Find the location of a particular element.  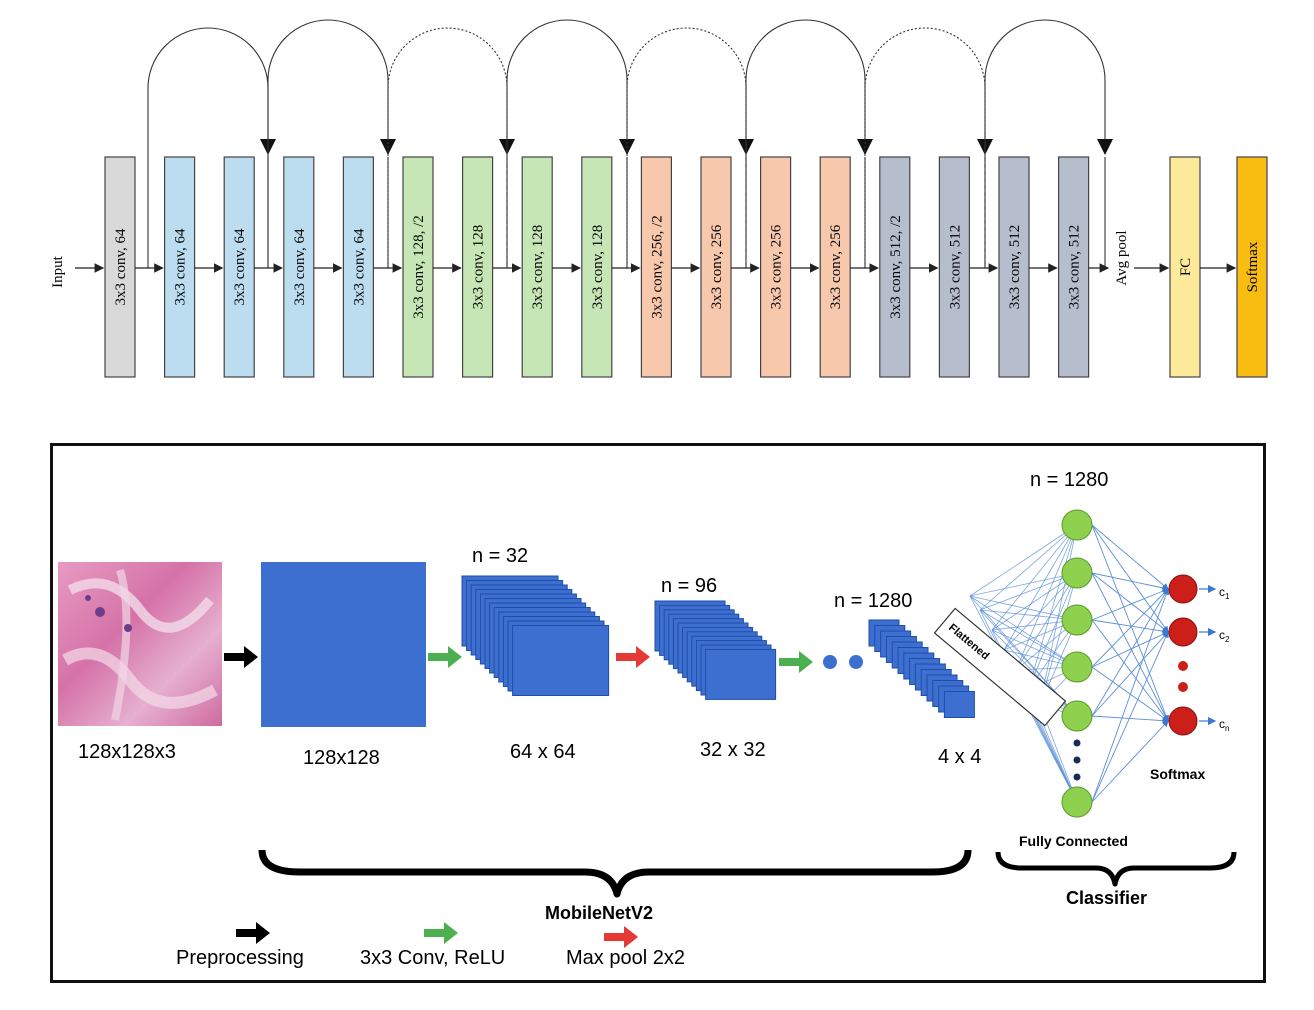

stage3-n-label: n = 96 is located at coordinates (689, 586).